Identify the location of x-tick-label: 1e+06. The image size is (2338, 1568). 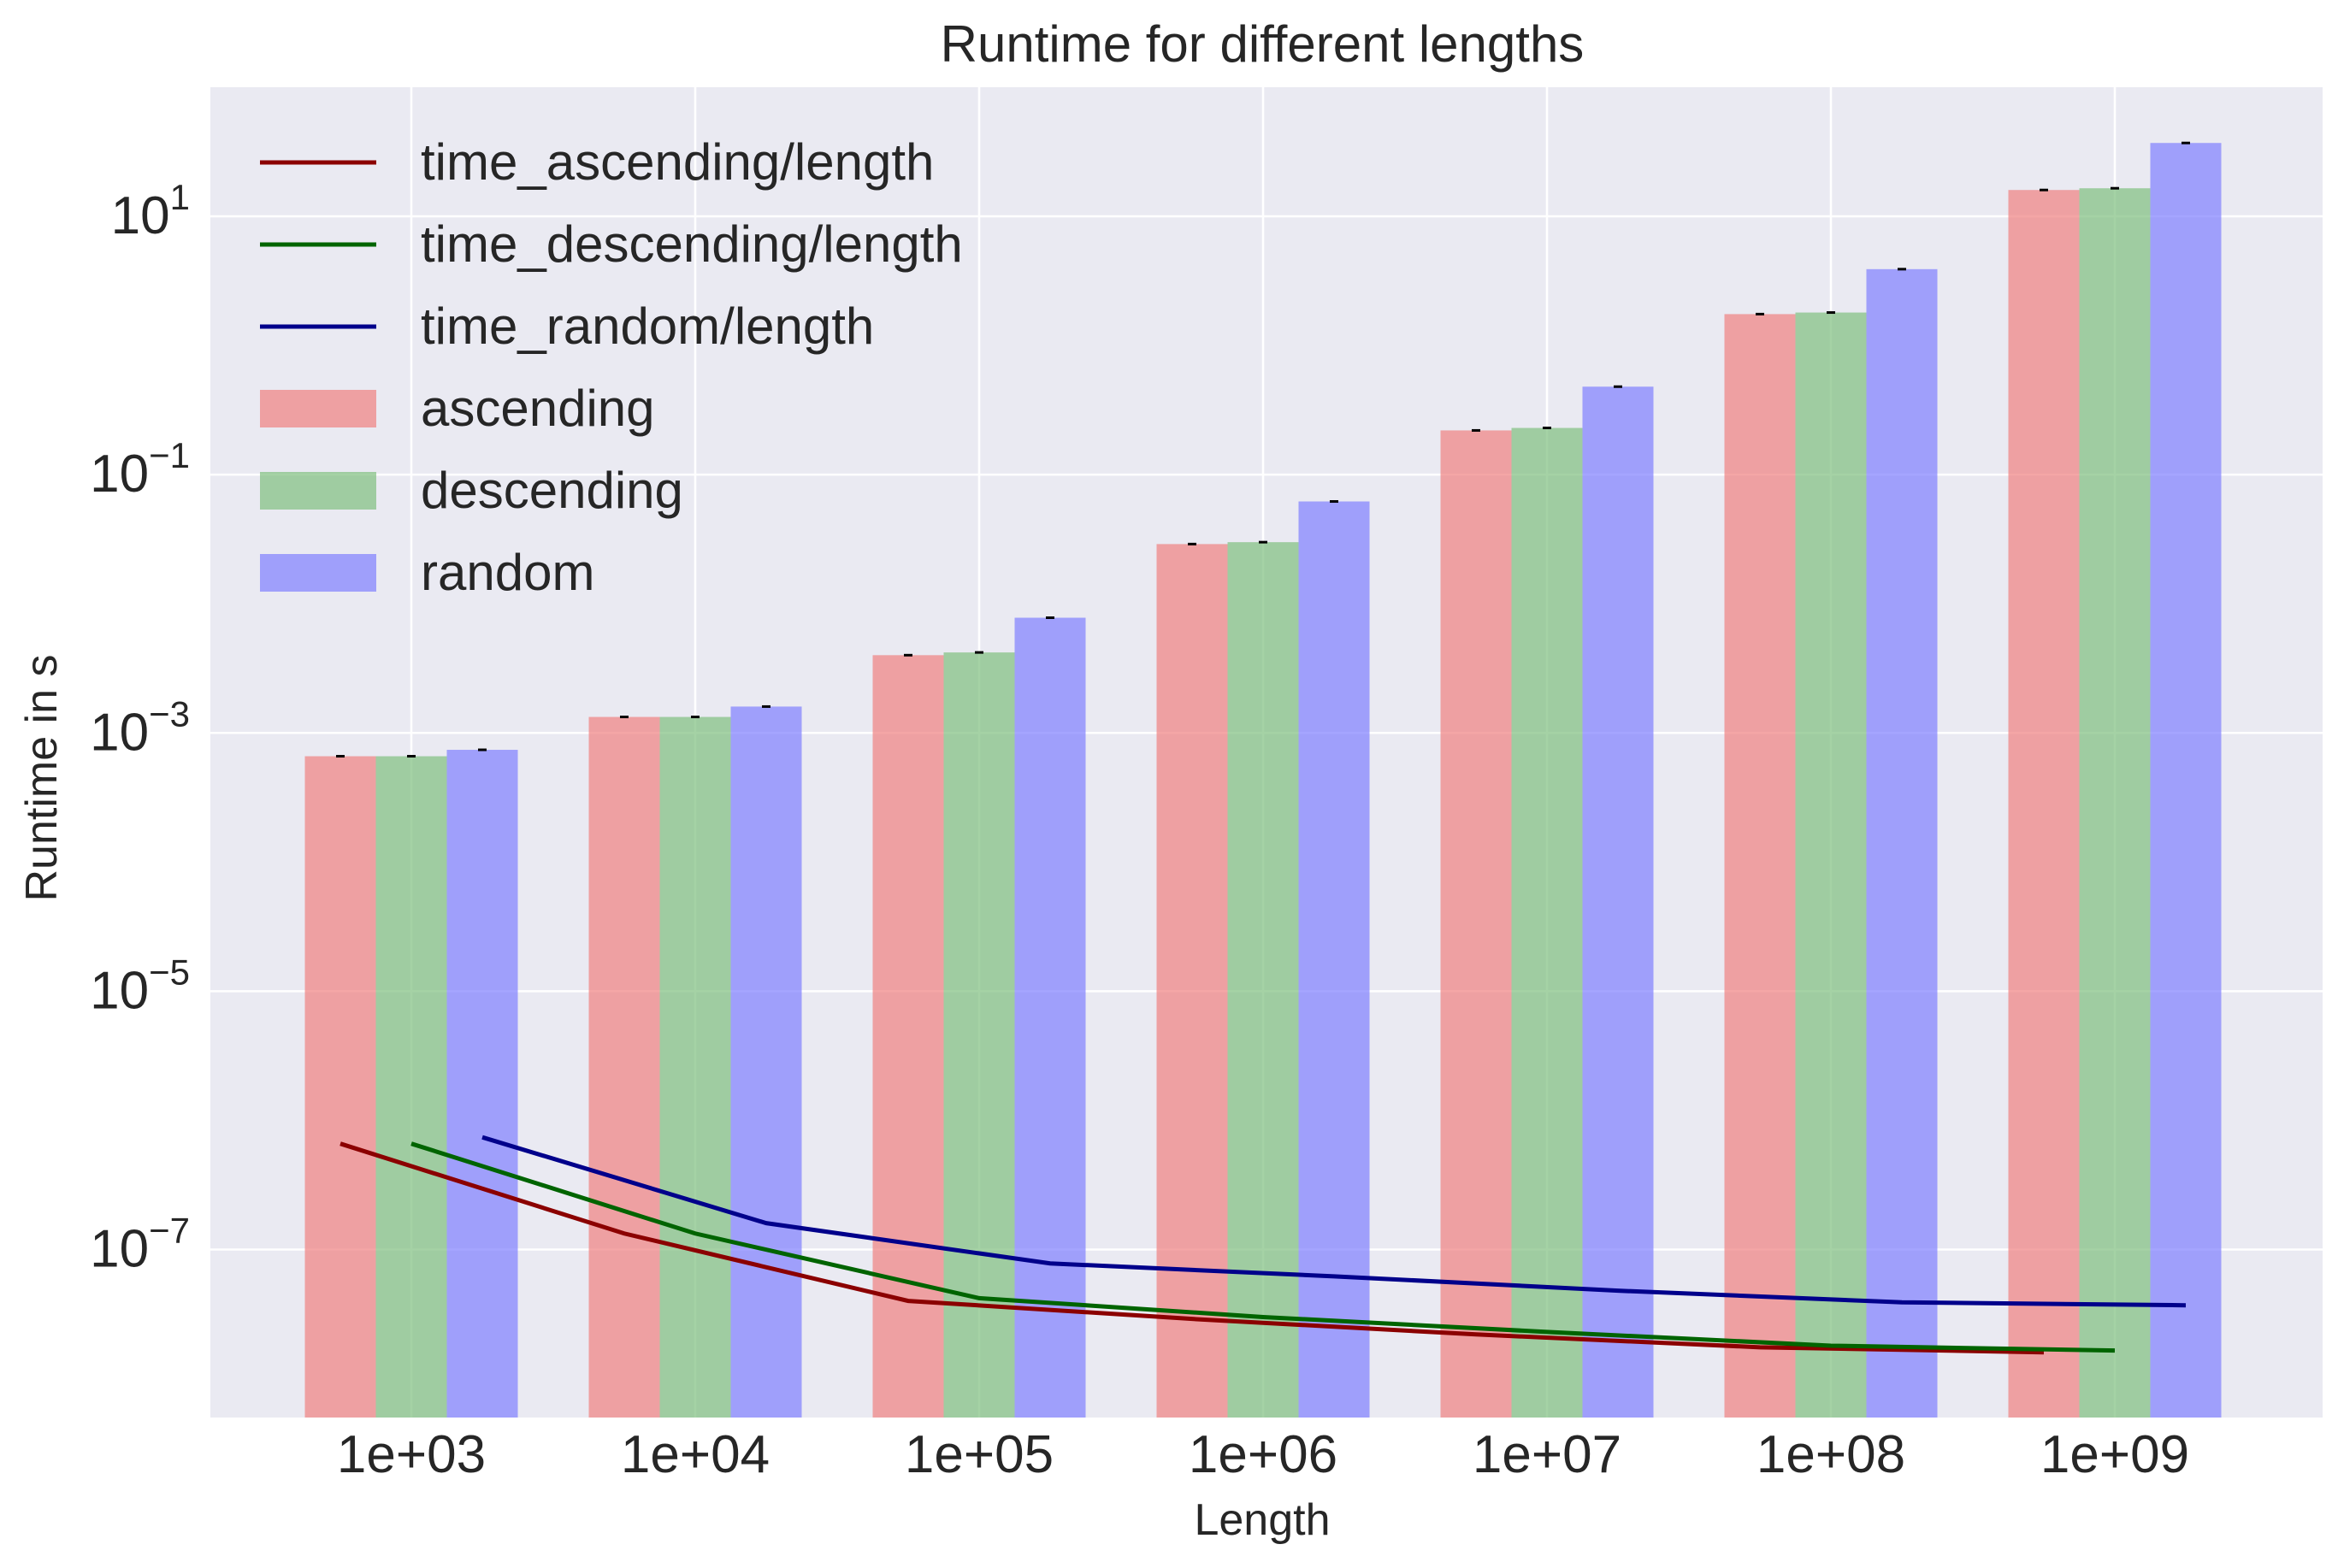
(1263, 1454).